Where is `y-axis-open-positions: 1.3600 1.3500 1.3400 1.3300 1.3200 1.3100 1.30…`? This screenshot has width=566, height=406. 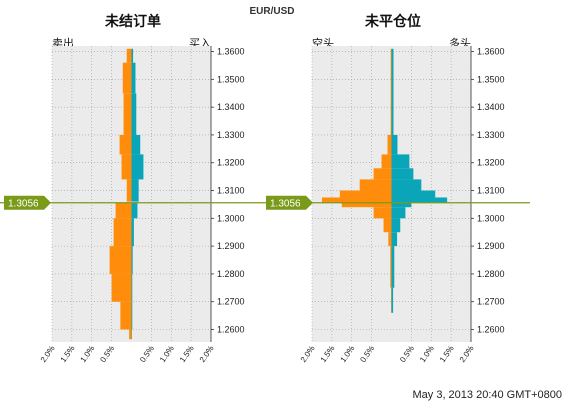
y-axis-open-positions: 1.3600 1.3500 1.3400 1.3300 1.3200 1.3100 1.30… is located at coordinates (487, 194).